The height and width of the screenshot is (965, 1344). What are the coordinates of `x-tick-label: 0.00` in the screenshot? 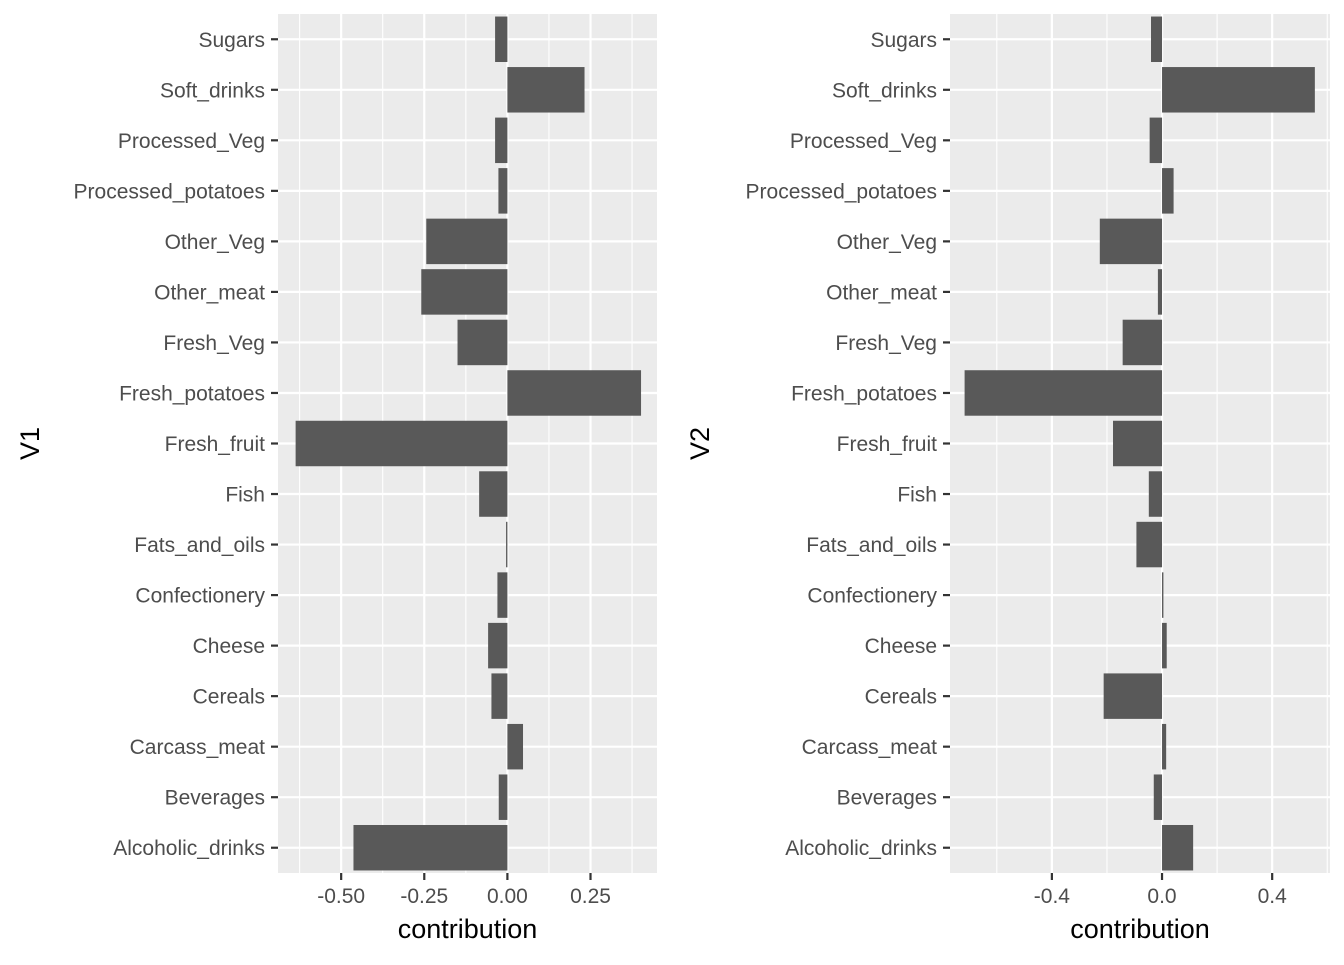 It's located at (507, 896).